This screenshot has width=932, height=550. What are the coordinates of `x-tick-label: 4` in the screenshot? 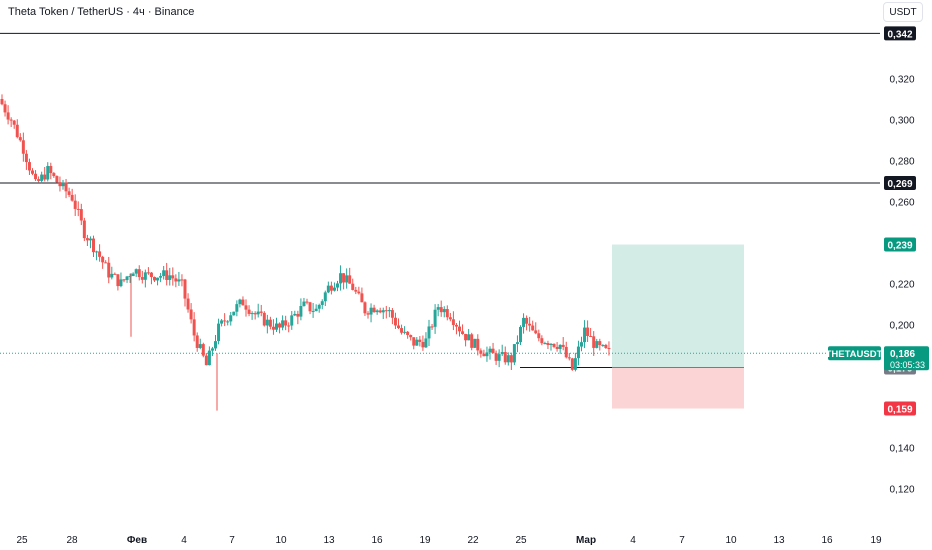 It's located at (633, 540).